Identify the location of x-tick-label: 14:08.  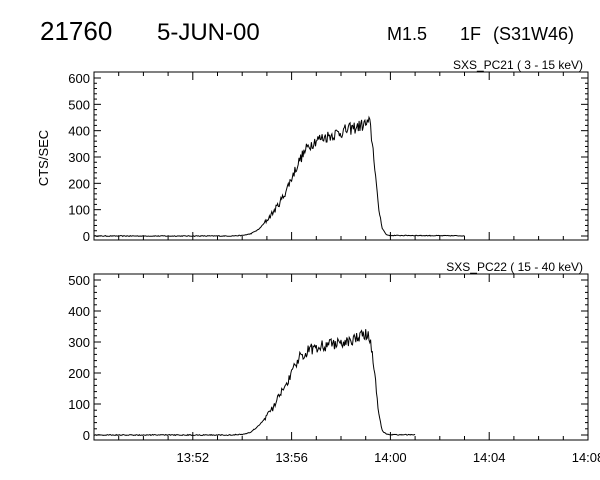
(586, 457).